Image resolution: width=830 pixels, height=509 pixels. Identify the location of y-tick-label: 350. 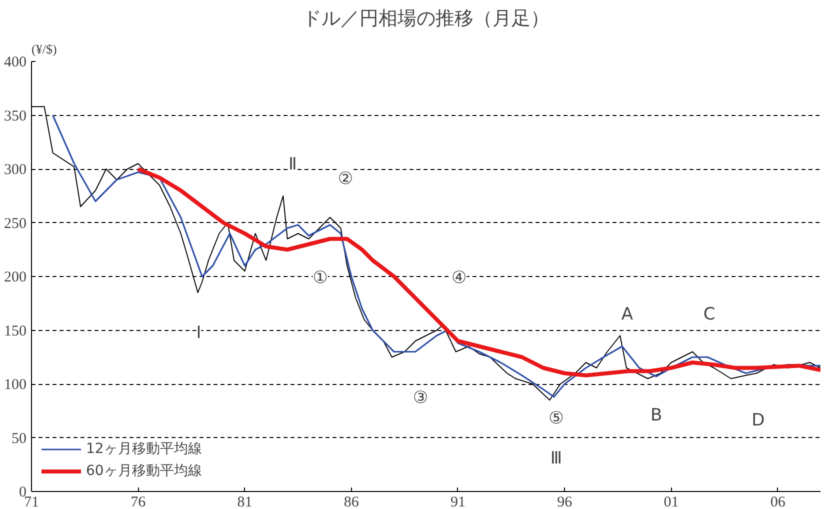
(15, 116).